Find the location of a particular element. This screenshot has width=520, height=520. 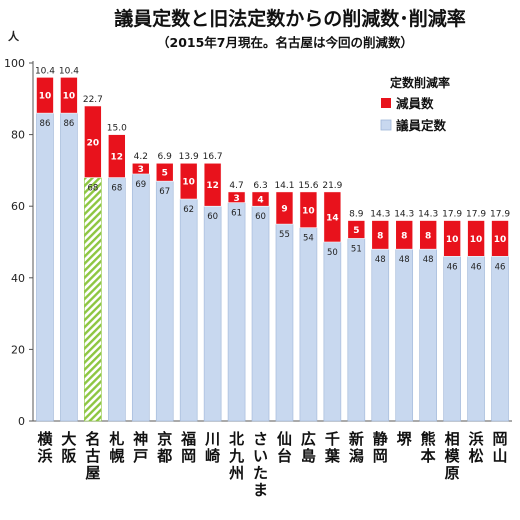

x-category-label: 熊本 is located at coordinates (428, 447).